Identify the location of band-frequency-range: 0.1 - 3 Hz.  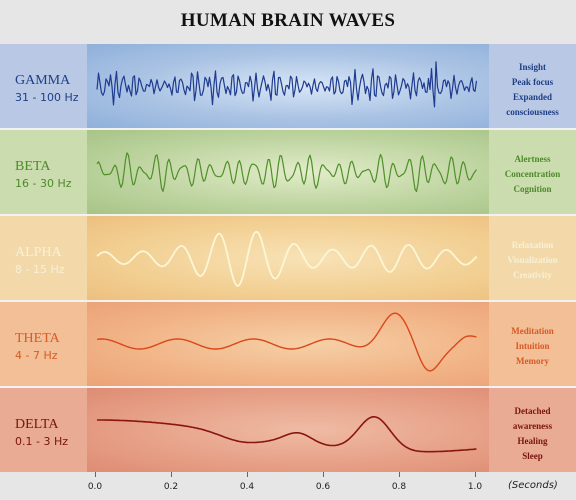
(41, 441).